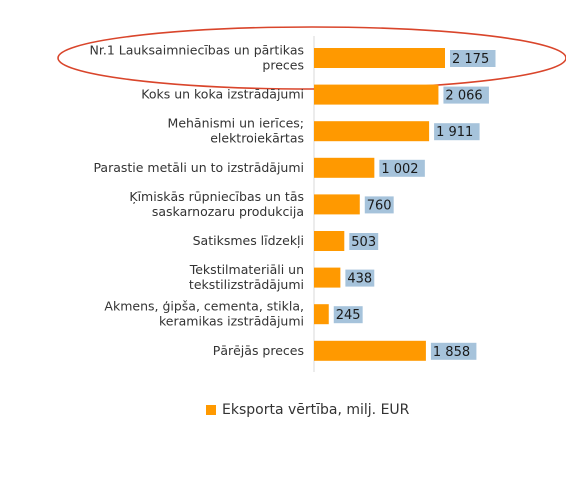 Image resolution: width=566 pixels, height=490 pixels. I want to click on category-label-5-0: Satiksmes līdzekļi, so click(248, 240).